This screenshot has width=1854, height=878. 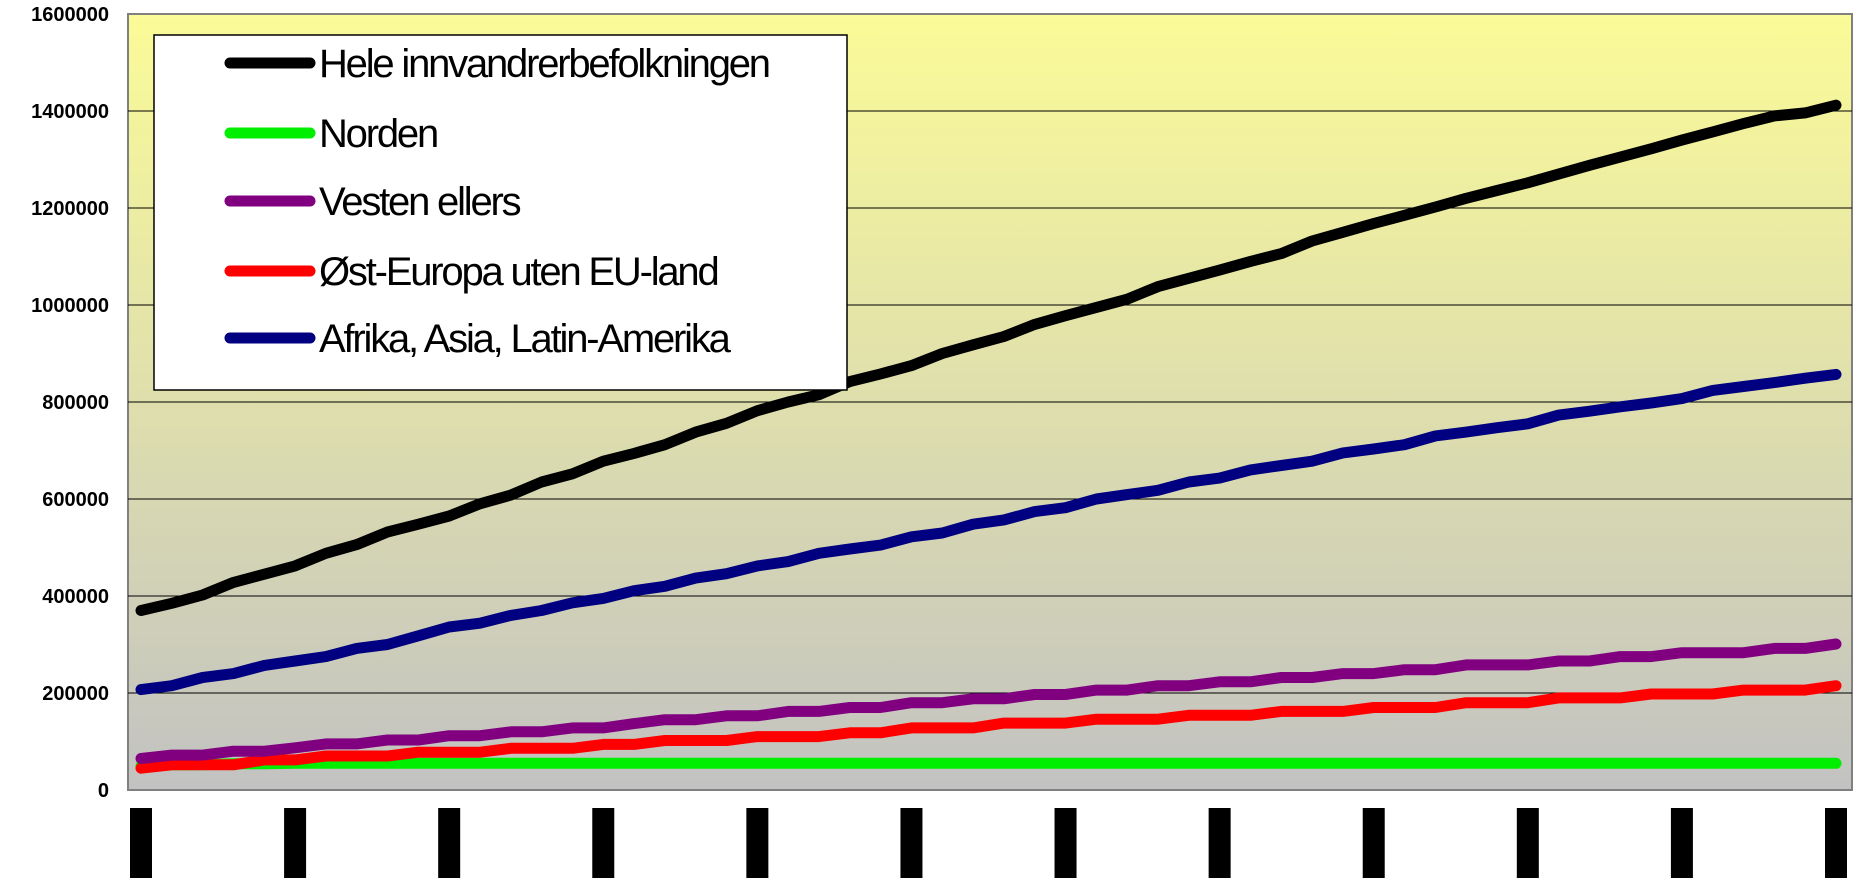 I want to click on series-line-norden, so click(x=988, y=764).